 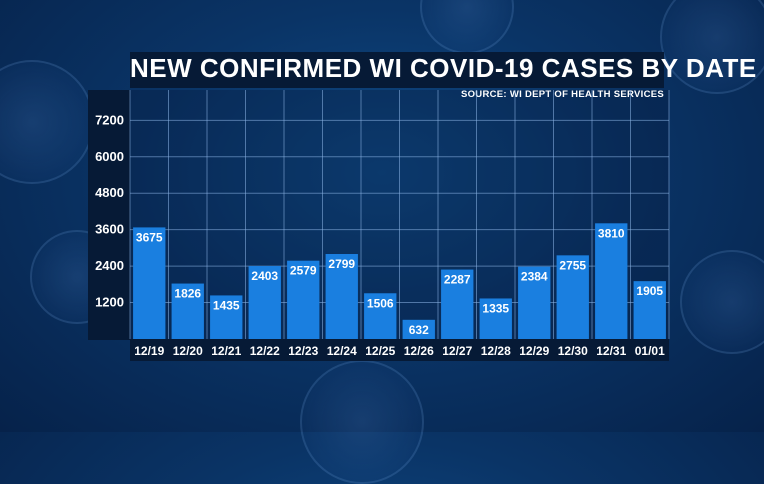 I want to click on x-tick-label: 12/20, so click(x=188, y=351).